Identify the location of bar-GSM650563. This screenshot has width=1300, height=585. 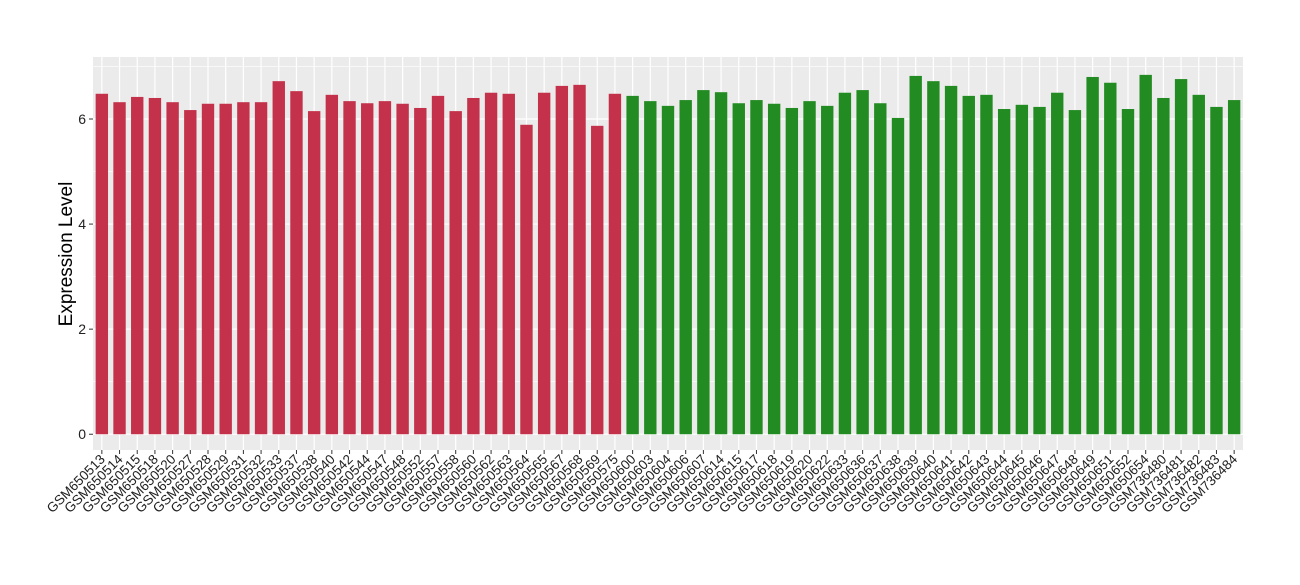
(508, 264).